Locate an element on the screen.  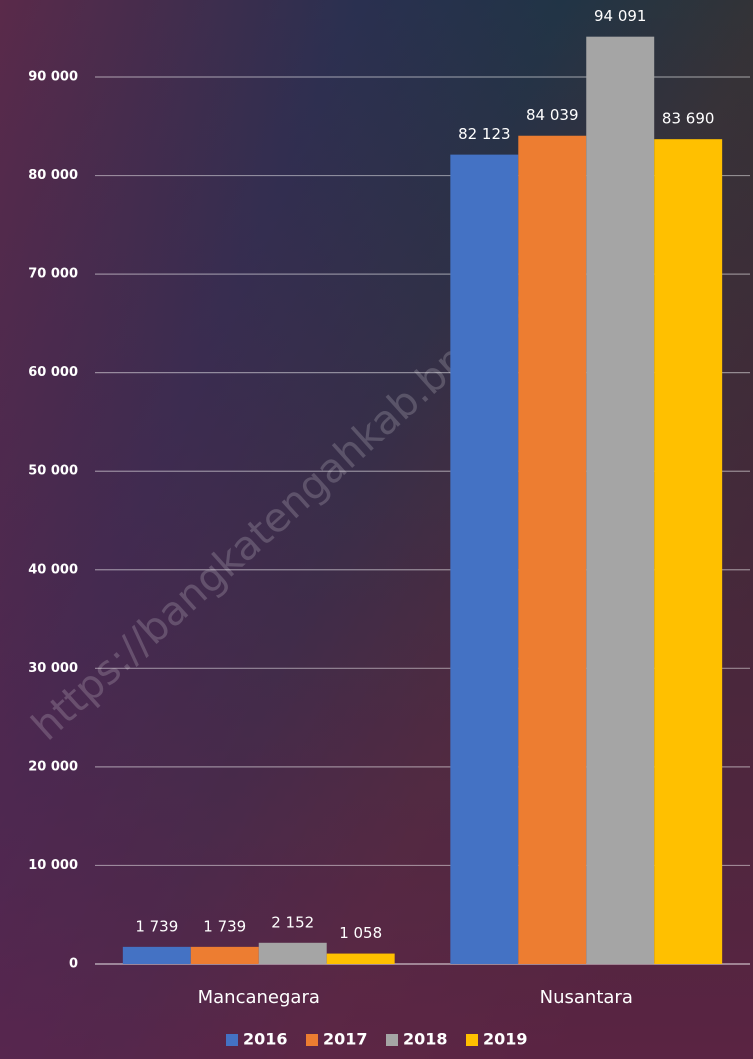
y-tick-label: 40 000 is located at coordinates (53, 569).